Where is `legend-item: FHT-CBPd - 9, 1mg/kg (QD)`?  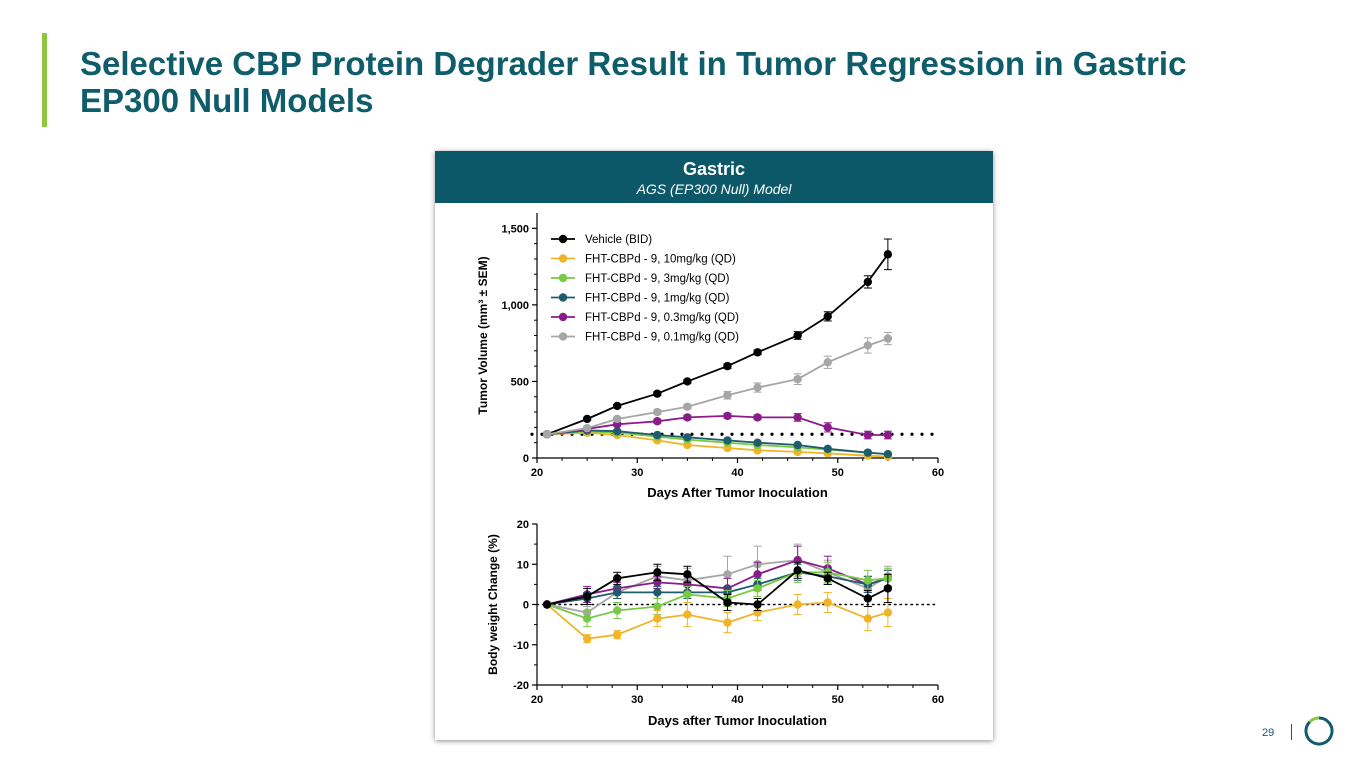
legend-item: FHT-CBPd - 9, 1mg/kg (QD) is located at coordinates (640, 299).